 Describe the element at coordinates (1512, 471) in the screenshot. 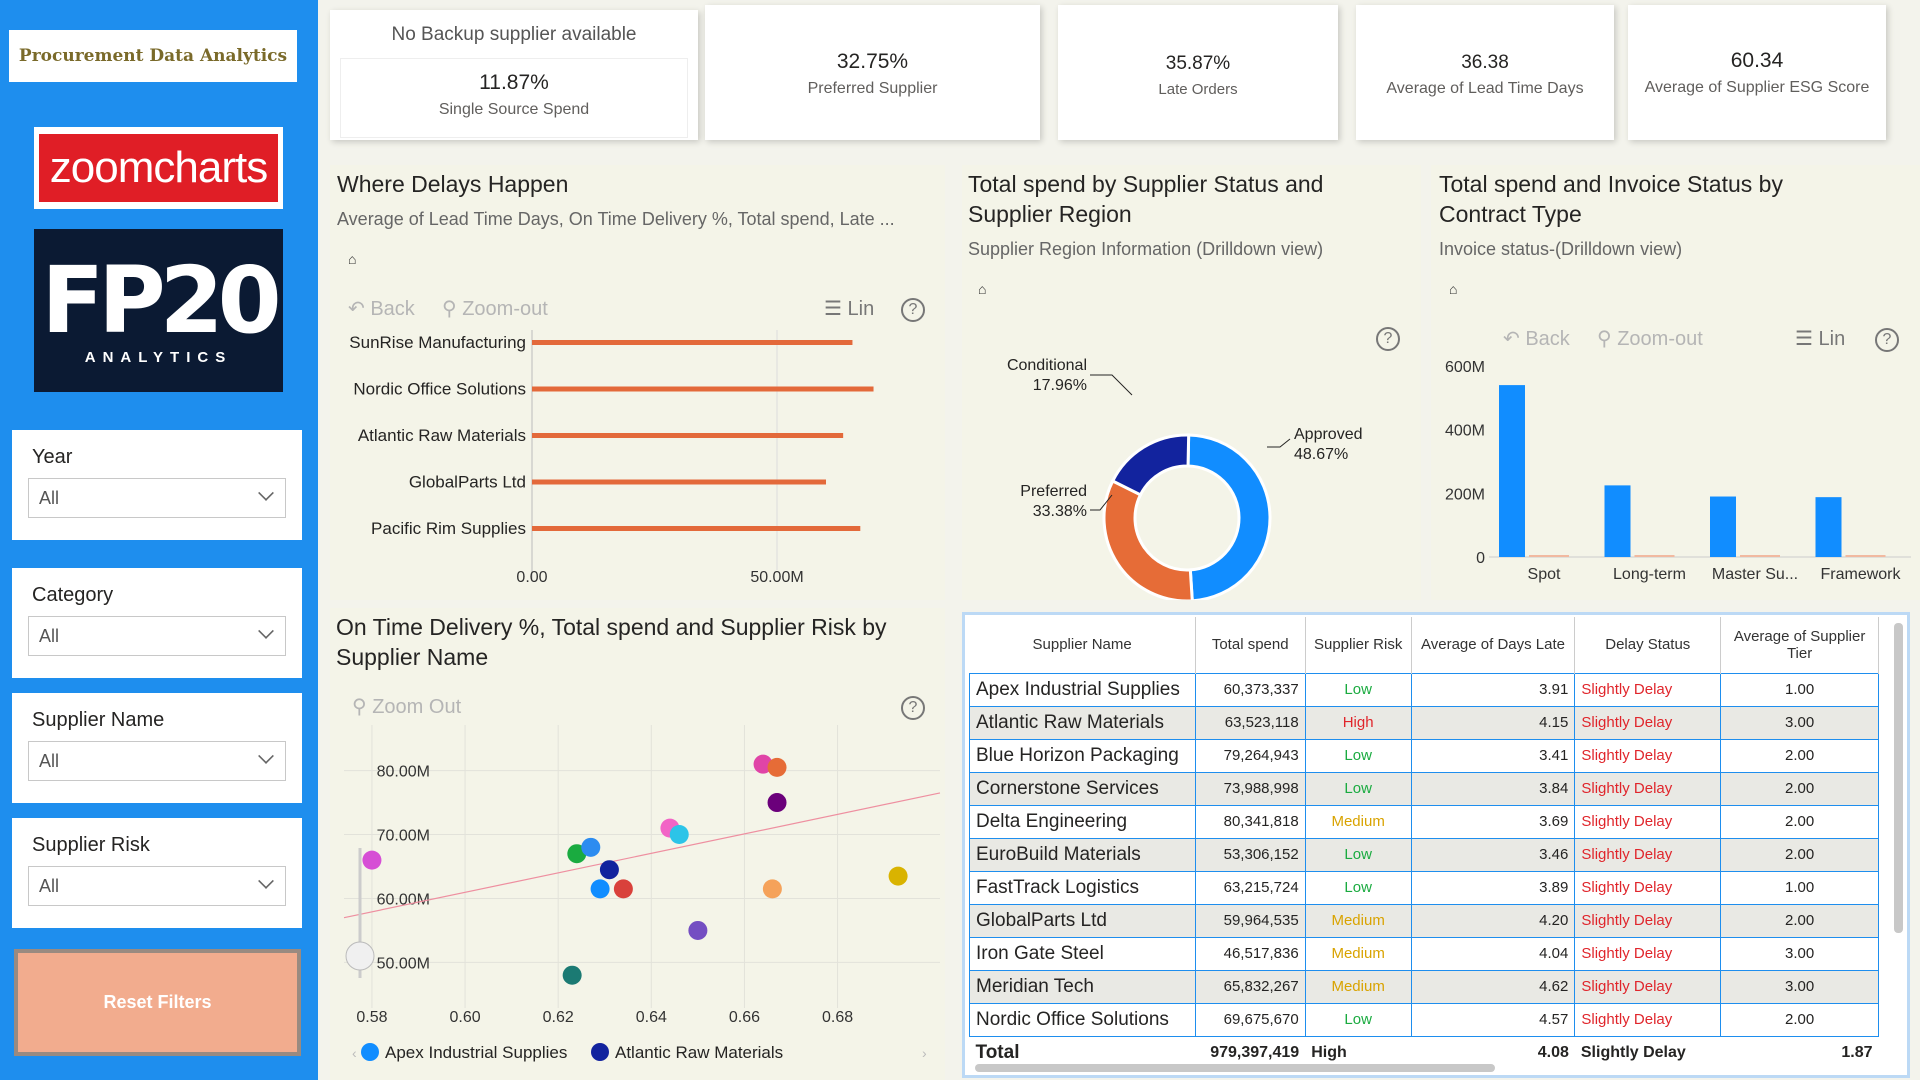

I see `bar` at that location.